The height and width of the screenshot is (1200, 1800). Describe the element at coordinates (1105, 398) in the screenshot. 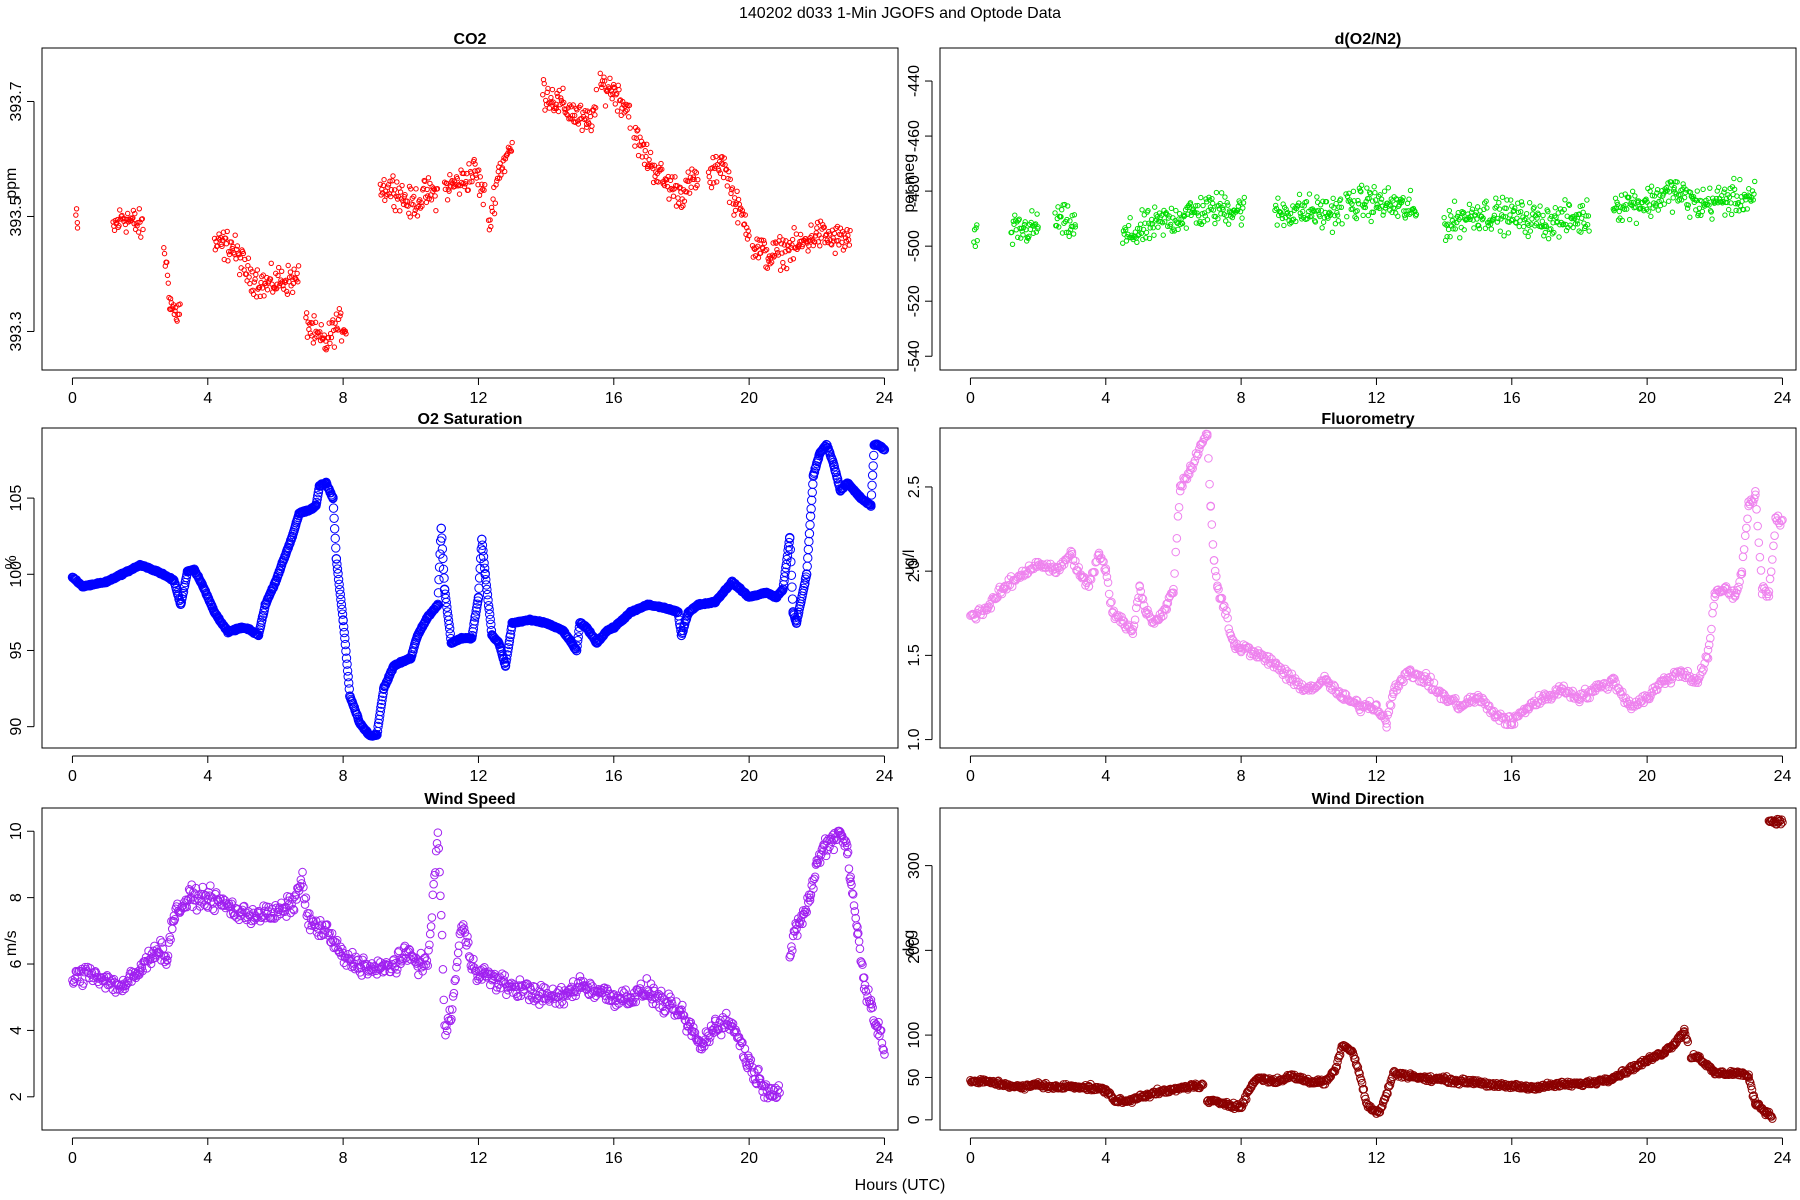

I see `do2n2-x-tick-label: 4` at that location.